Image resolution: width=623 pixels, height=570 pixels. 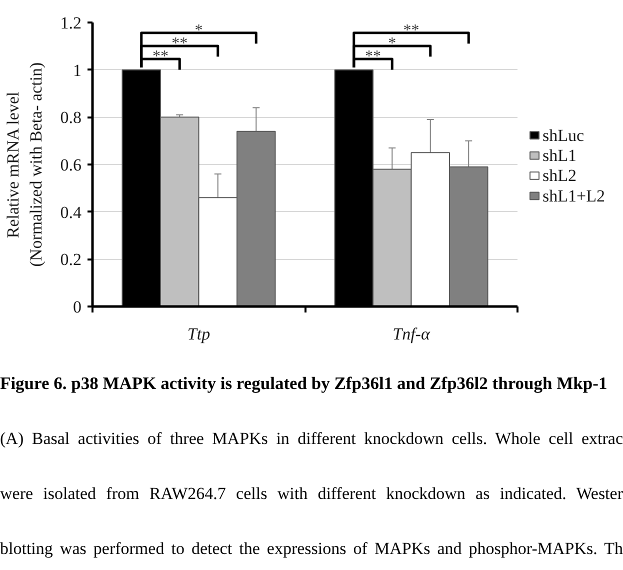 I want to click on y-tick-label: 1, so click(x=77, y=70).